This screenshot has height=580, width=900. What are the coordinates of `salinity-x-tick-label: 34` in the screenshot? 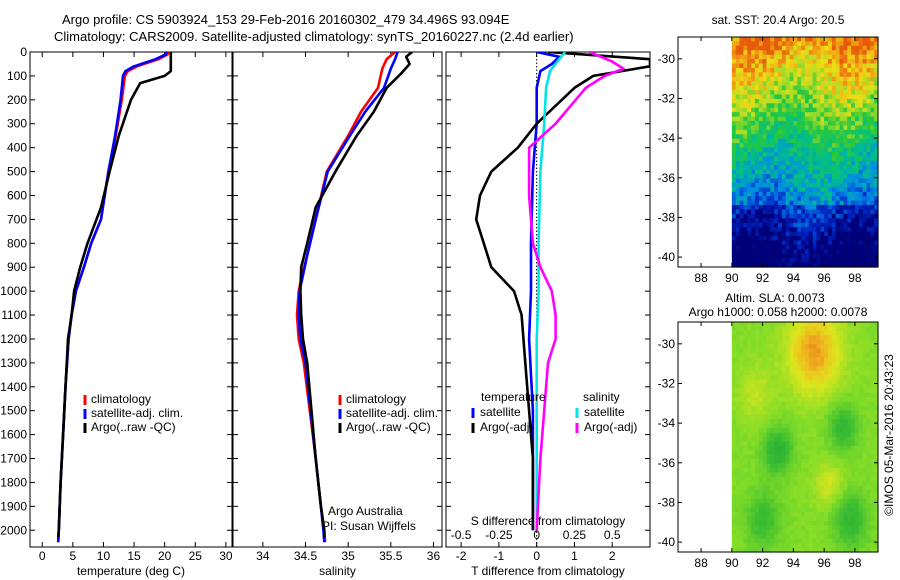 It's located at (263, 556).